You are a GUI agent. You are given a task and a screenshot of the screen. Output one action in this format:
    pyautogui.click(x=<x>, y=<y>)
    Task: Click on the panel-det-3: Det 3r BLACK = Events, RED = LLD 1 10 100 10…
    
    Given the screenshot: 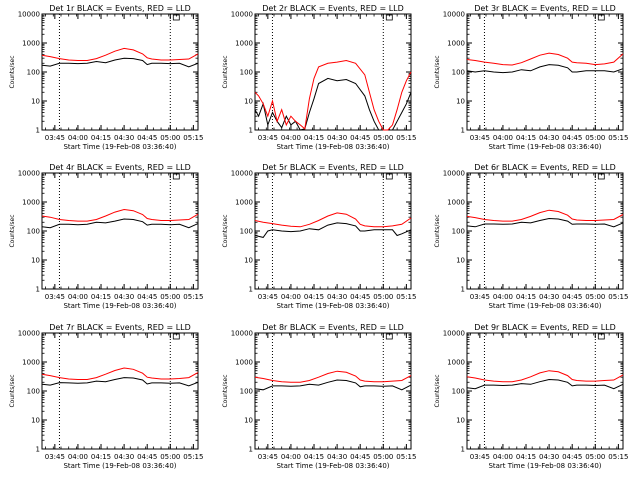 What is the action you would take?
    pyautogui.click(x=531, y=77)
    